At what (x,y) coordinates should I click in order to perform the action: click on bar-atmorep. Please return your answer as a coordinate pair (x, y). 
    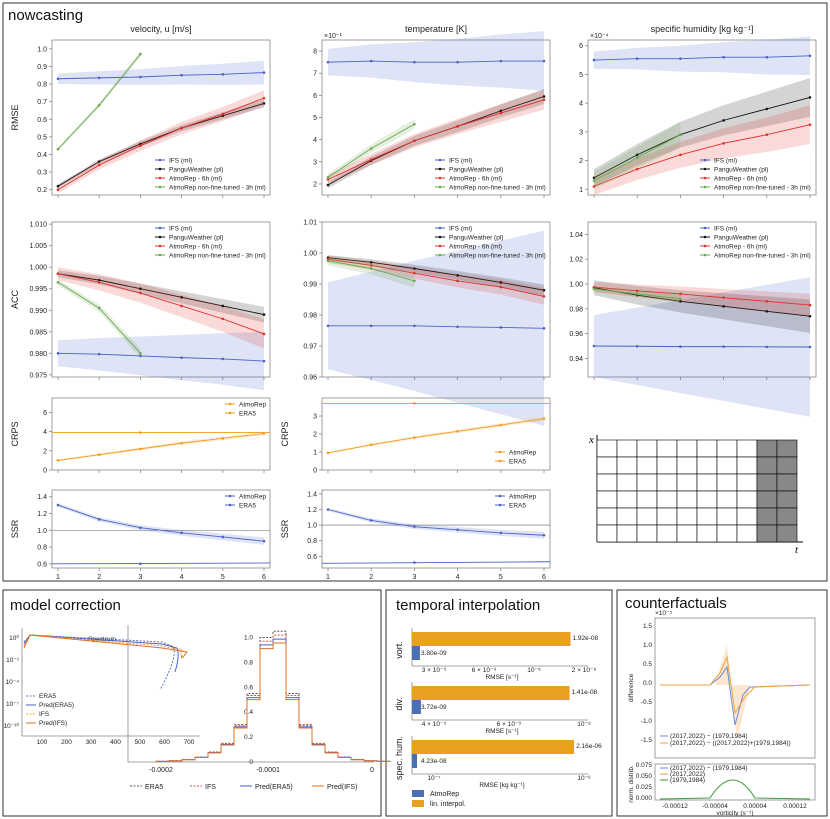
    Looking at the image, I should click on (416, 707).